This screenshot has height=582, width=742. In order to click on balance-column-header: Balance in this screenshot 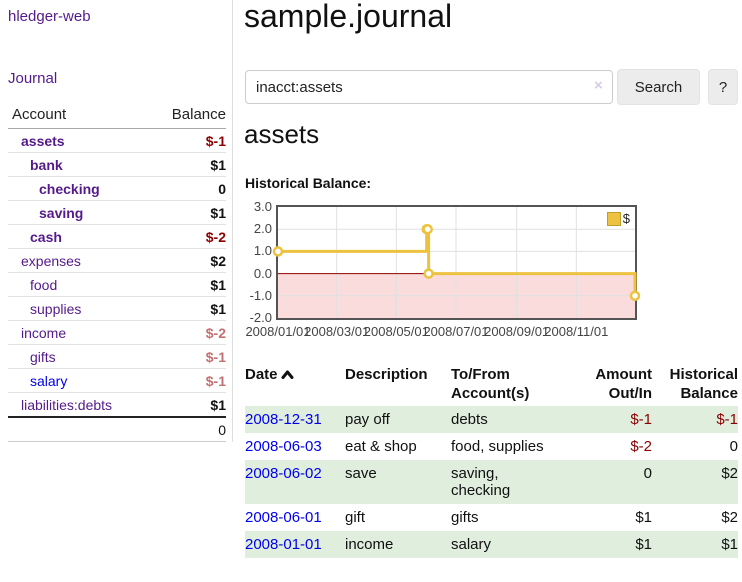, I will do `click(188, 116)`.